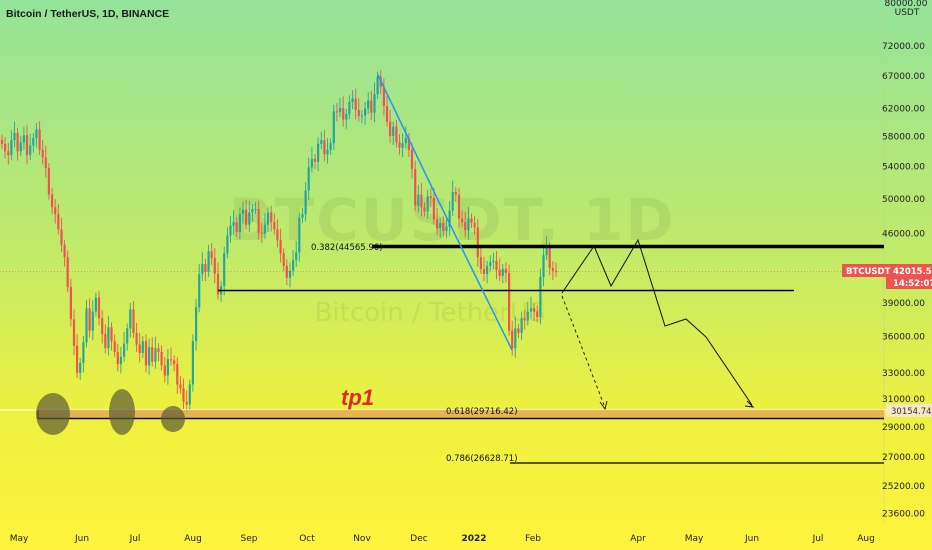 The width and height of the screenshot is (932, 550). I want to click on time-tick-label: Apr, so click(638, 539).